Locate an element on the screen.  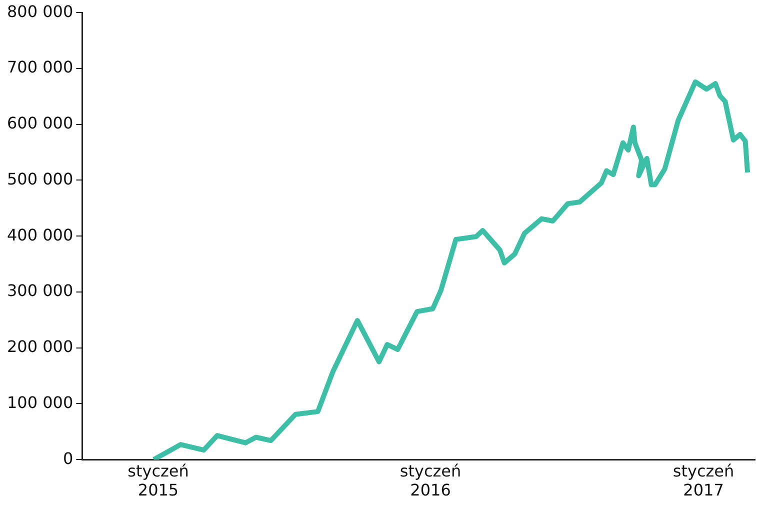
y-tick-label: 700 000 is located at coordinates (40, 67).